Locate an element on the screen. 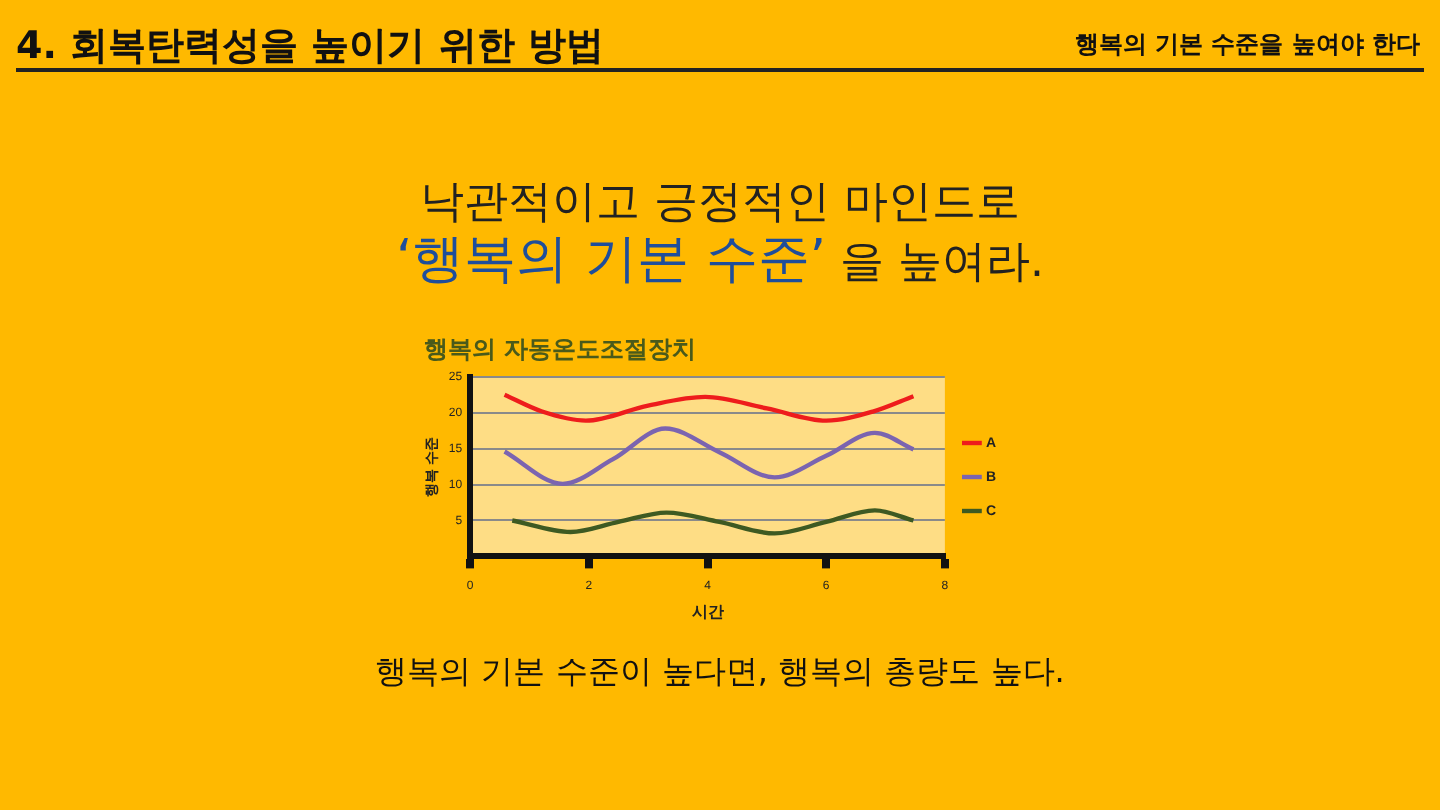  text: 을 높여라. is located at coordinates (942, 263).